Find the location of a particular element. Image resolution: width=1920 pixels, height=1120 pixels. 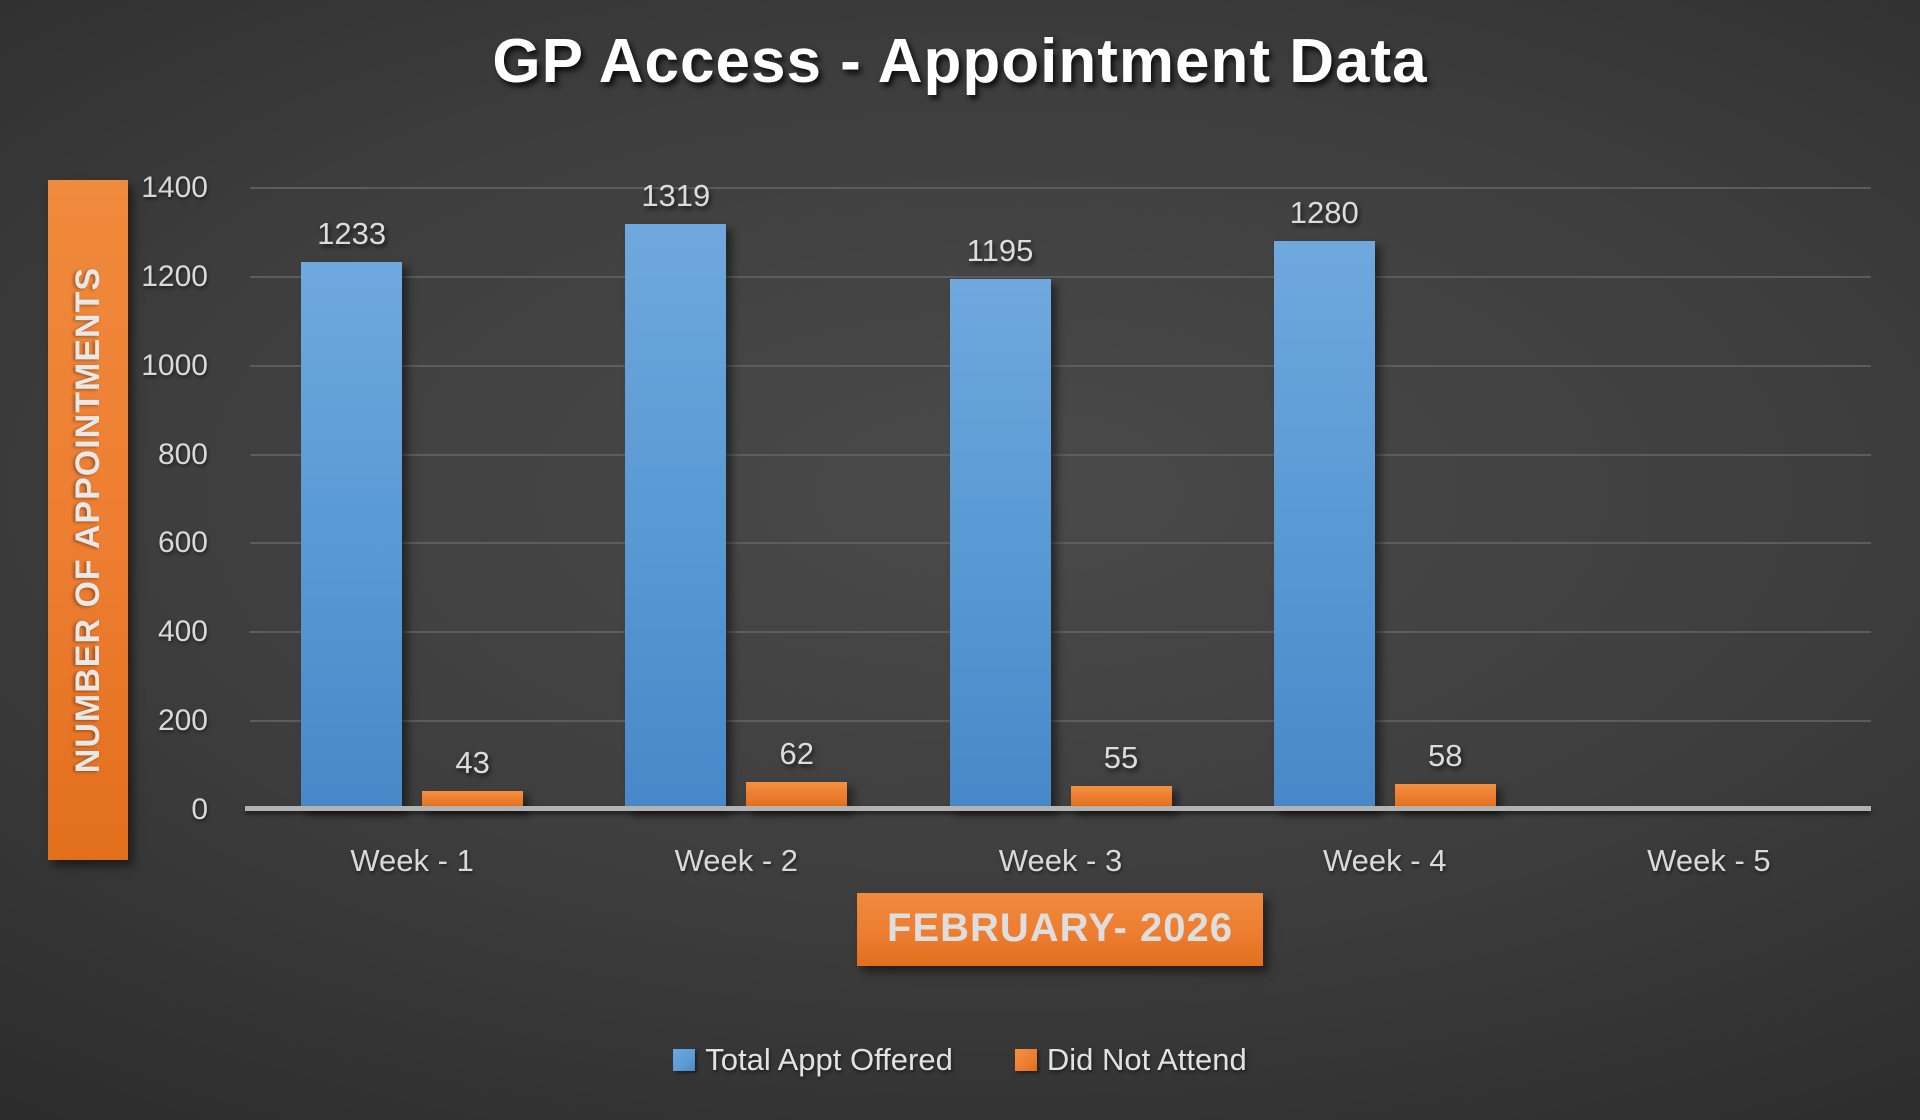

y-tick-label-600: 600 is located at coordinates (182, 543).